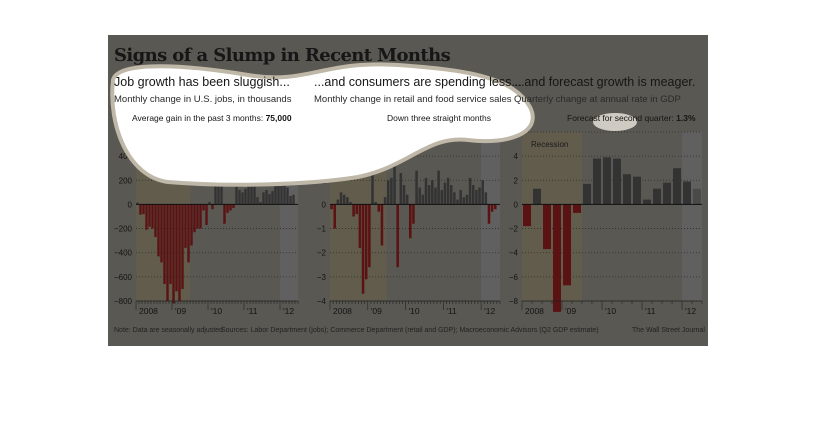 This screenshot has width=816, height=440. I want to click on x-tick-label: '09, so click(570, 311).